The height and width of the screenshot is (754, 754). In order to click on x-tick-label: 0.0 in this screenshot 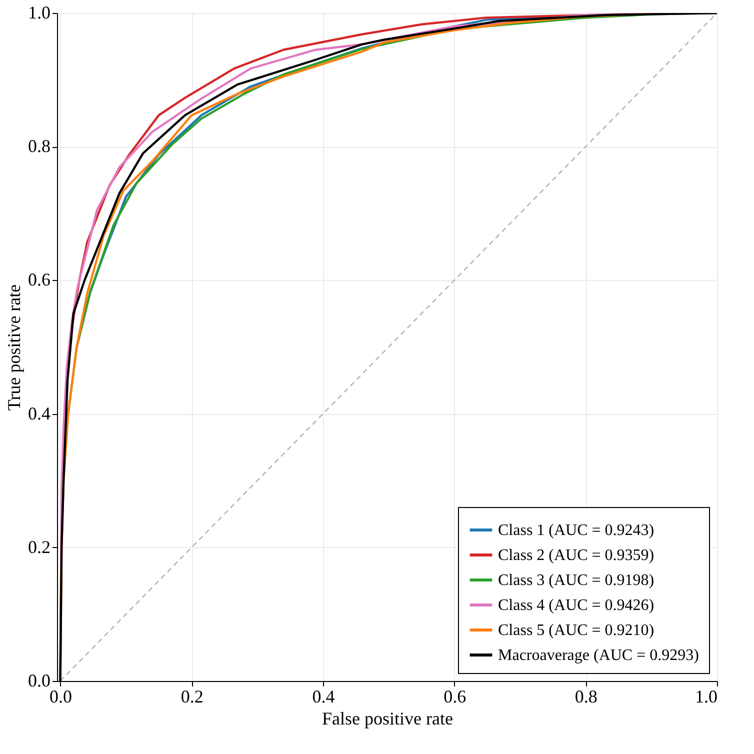, I will do `click(61, 696)`.